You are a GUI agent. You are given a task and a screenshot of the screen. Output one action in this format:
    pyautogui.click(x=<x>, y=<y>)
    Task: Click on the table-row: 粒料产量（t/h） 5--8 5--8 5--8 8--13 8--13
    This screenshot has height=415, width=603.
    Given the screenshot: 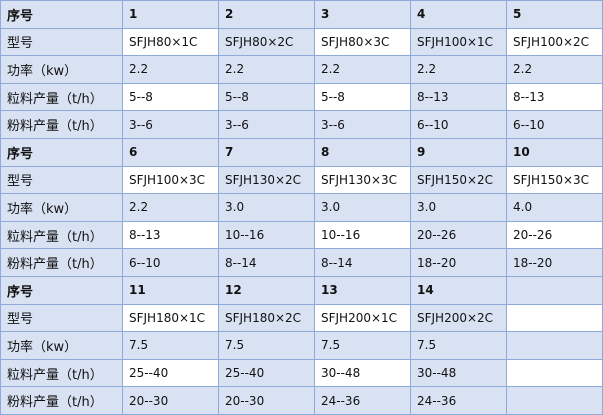 What is the action you would take?
    pyautogui.click(x=301, y=97)
    